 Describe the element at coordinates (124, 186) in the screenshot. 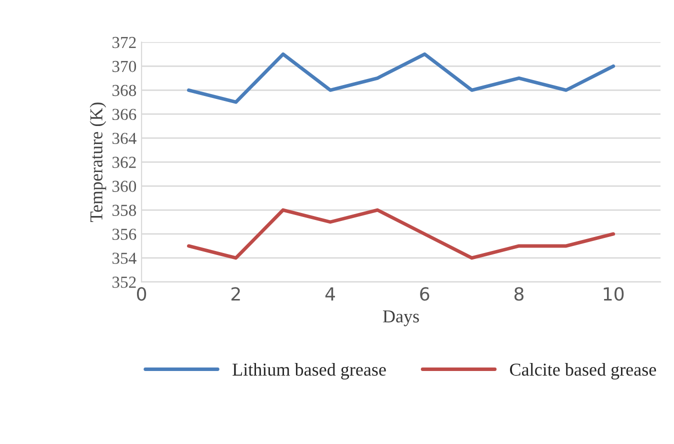

I see `y-tick-label: 360` at that location.